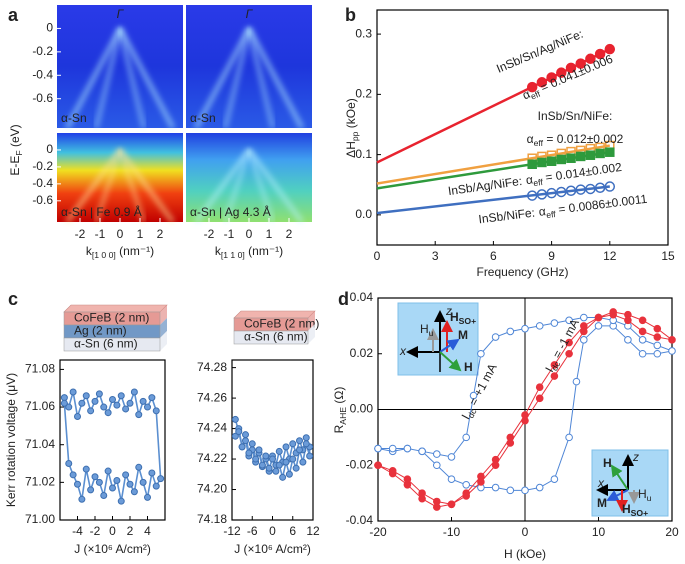 Image resolution: width=685 pixels, height=564 pixels. Describe the element at coordinates (575, 116) in the screenshot. I see `series-label: InSb/Sn/NiFe:` at that location.